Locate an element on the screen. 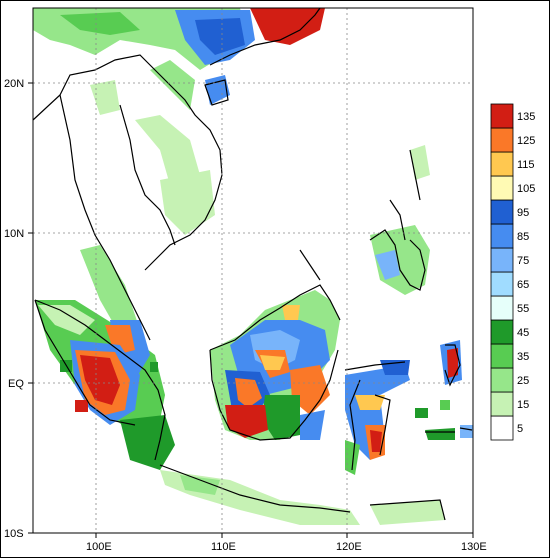 Image resolution: width=550 pixels, height=558 pixels. lon-tick-label: 110E is located at coordinates (223, 547).